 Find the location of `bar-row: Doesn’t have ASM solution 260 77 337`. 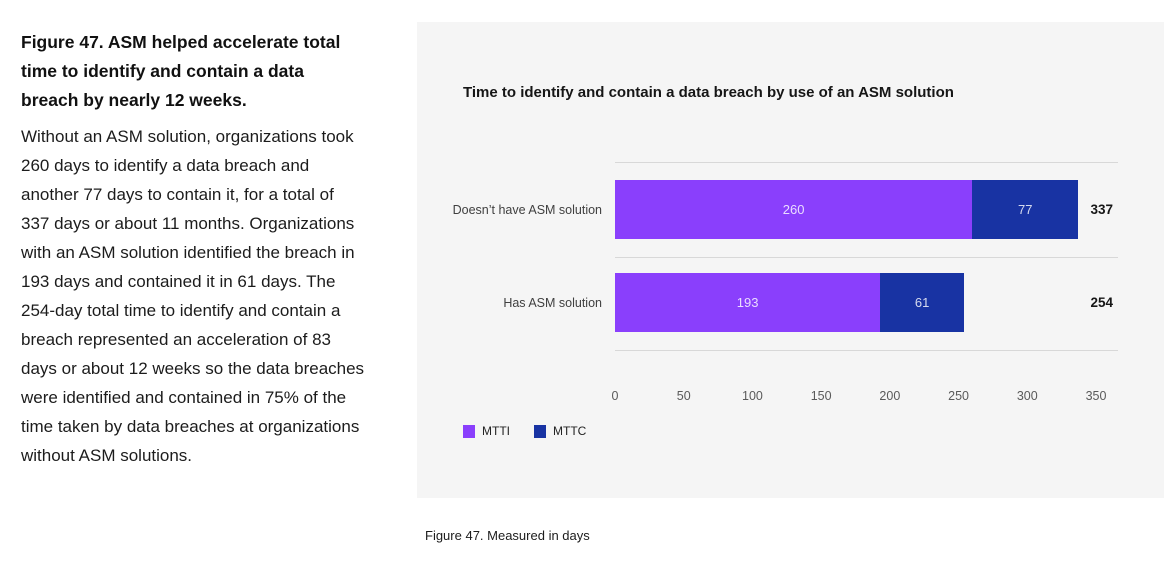

bar-row: Doesn’t have ASM solution 260 77 337 is located at coordinates (790, 209).